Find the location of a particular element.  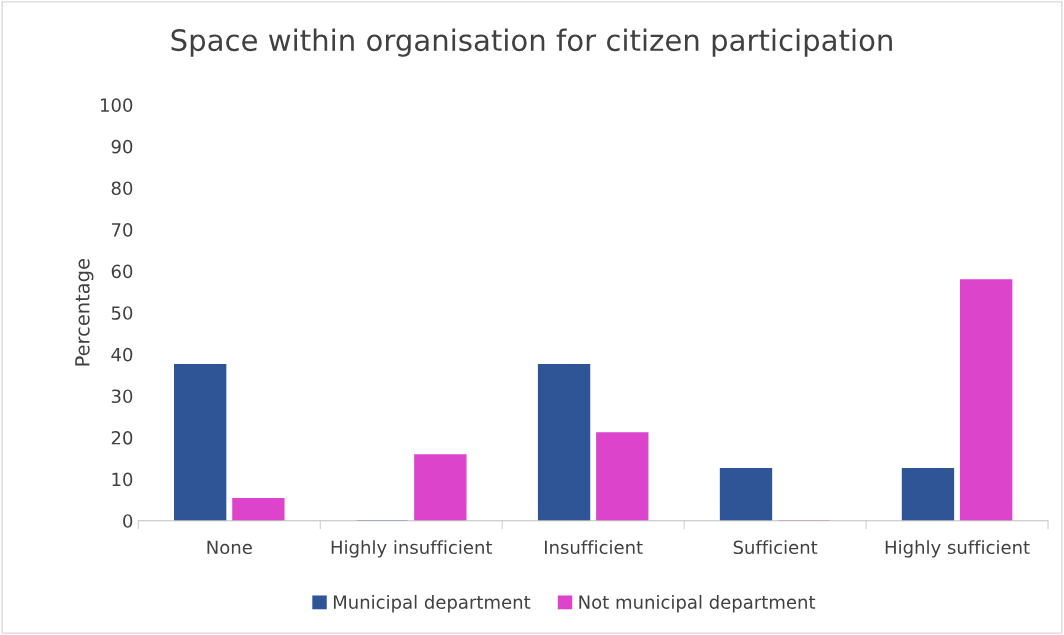

x-tick-label: Highly sufficient is located at coordinates (957, 549).